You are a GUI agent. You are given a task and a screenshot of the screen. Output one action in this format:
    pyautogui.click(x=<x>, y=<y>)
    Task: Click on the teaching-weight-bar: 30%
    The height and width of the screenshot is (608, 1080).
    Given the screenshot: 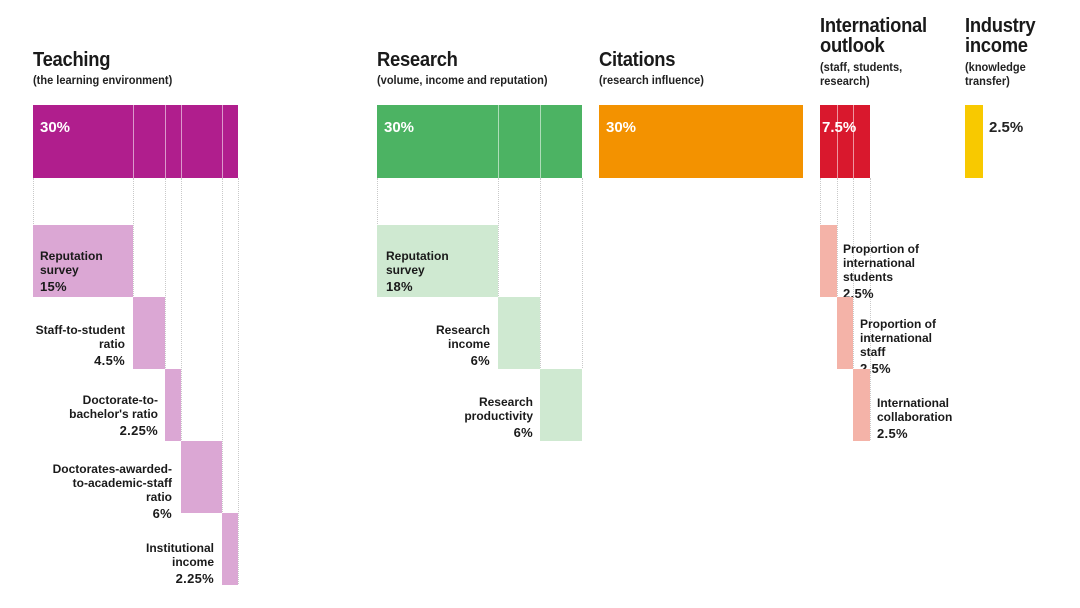 What is the action you would take?
    pyautogui.click(x=135, y=141)
    